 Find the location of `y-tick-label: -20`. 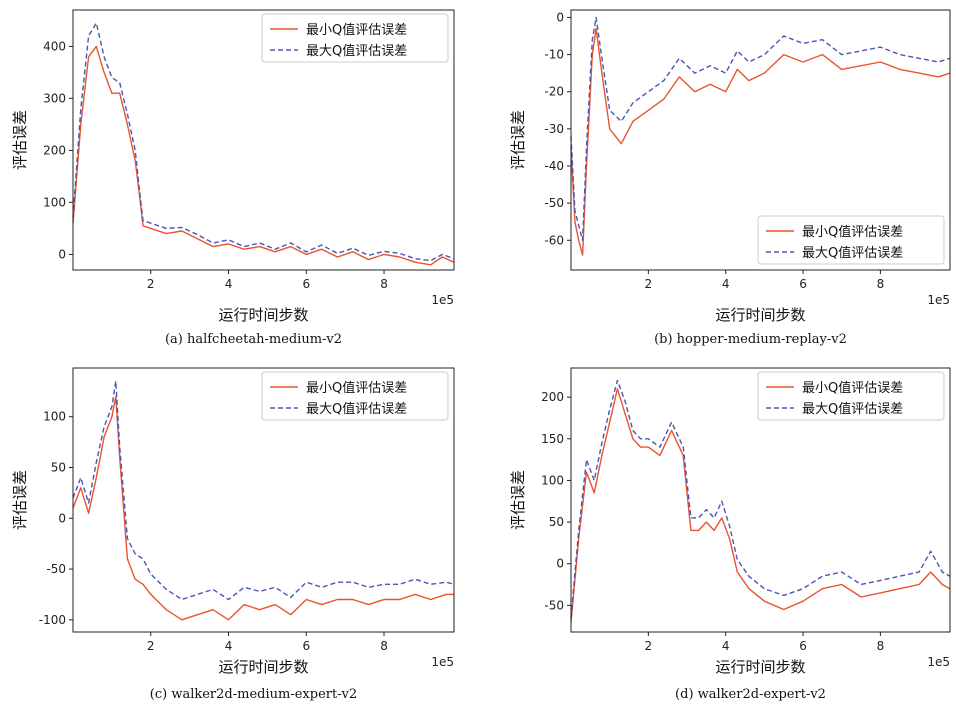

y-tick-label: -20 is located at coordinates (554, 92).